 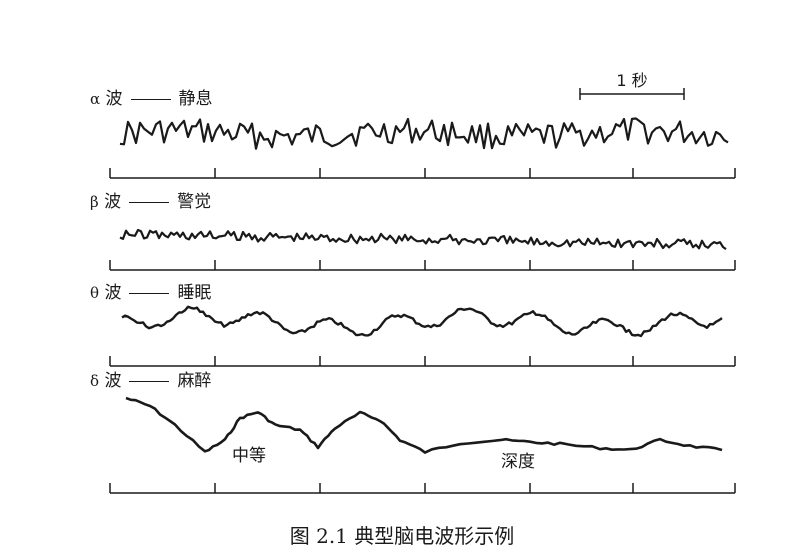 What do you see at coordinates (113, 381) in the screenshot?
I see `delta-wave-word: 波` at bounding box center [113, 381].